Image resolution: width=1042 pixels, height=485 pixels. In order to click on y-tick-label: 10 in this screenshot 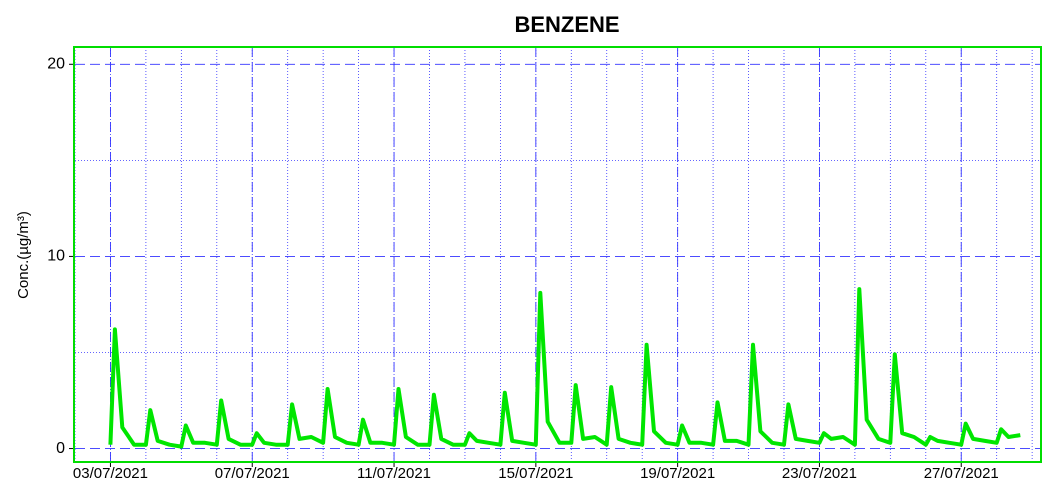, I will do `click(56, 256)`.